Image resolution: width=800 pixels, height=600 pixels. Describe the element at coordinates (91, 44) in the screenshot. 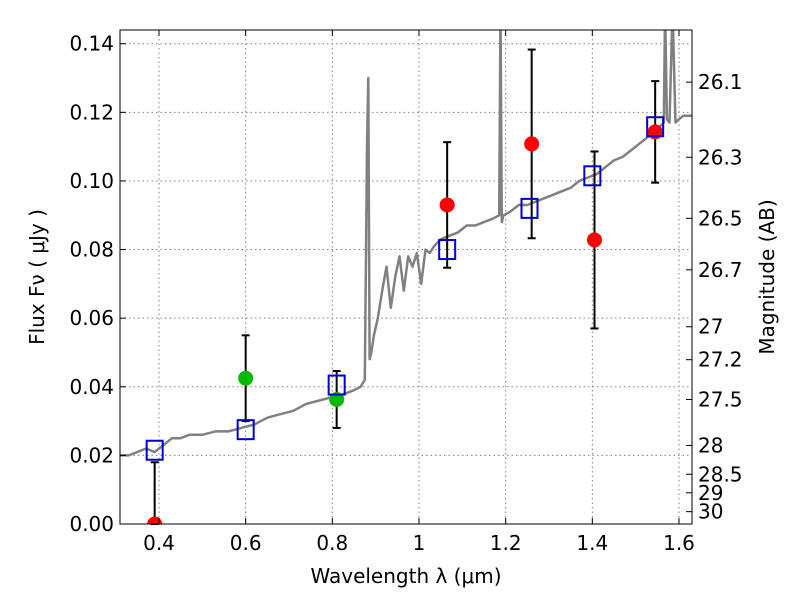

I see `y-tick-label: 0.14` at that location.